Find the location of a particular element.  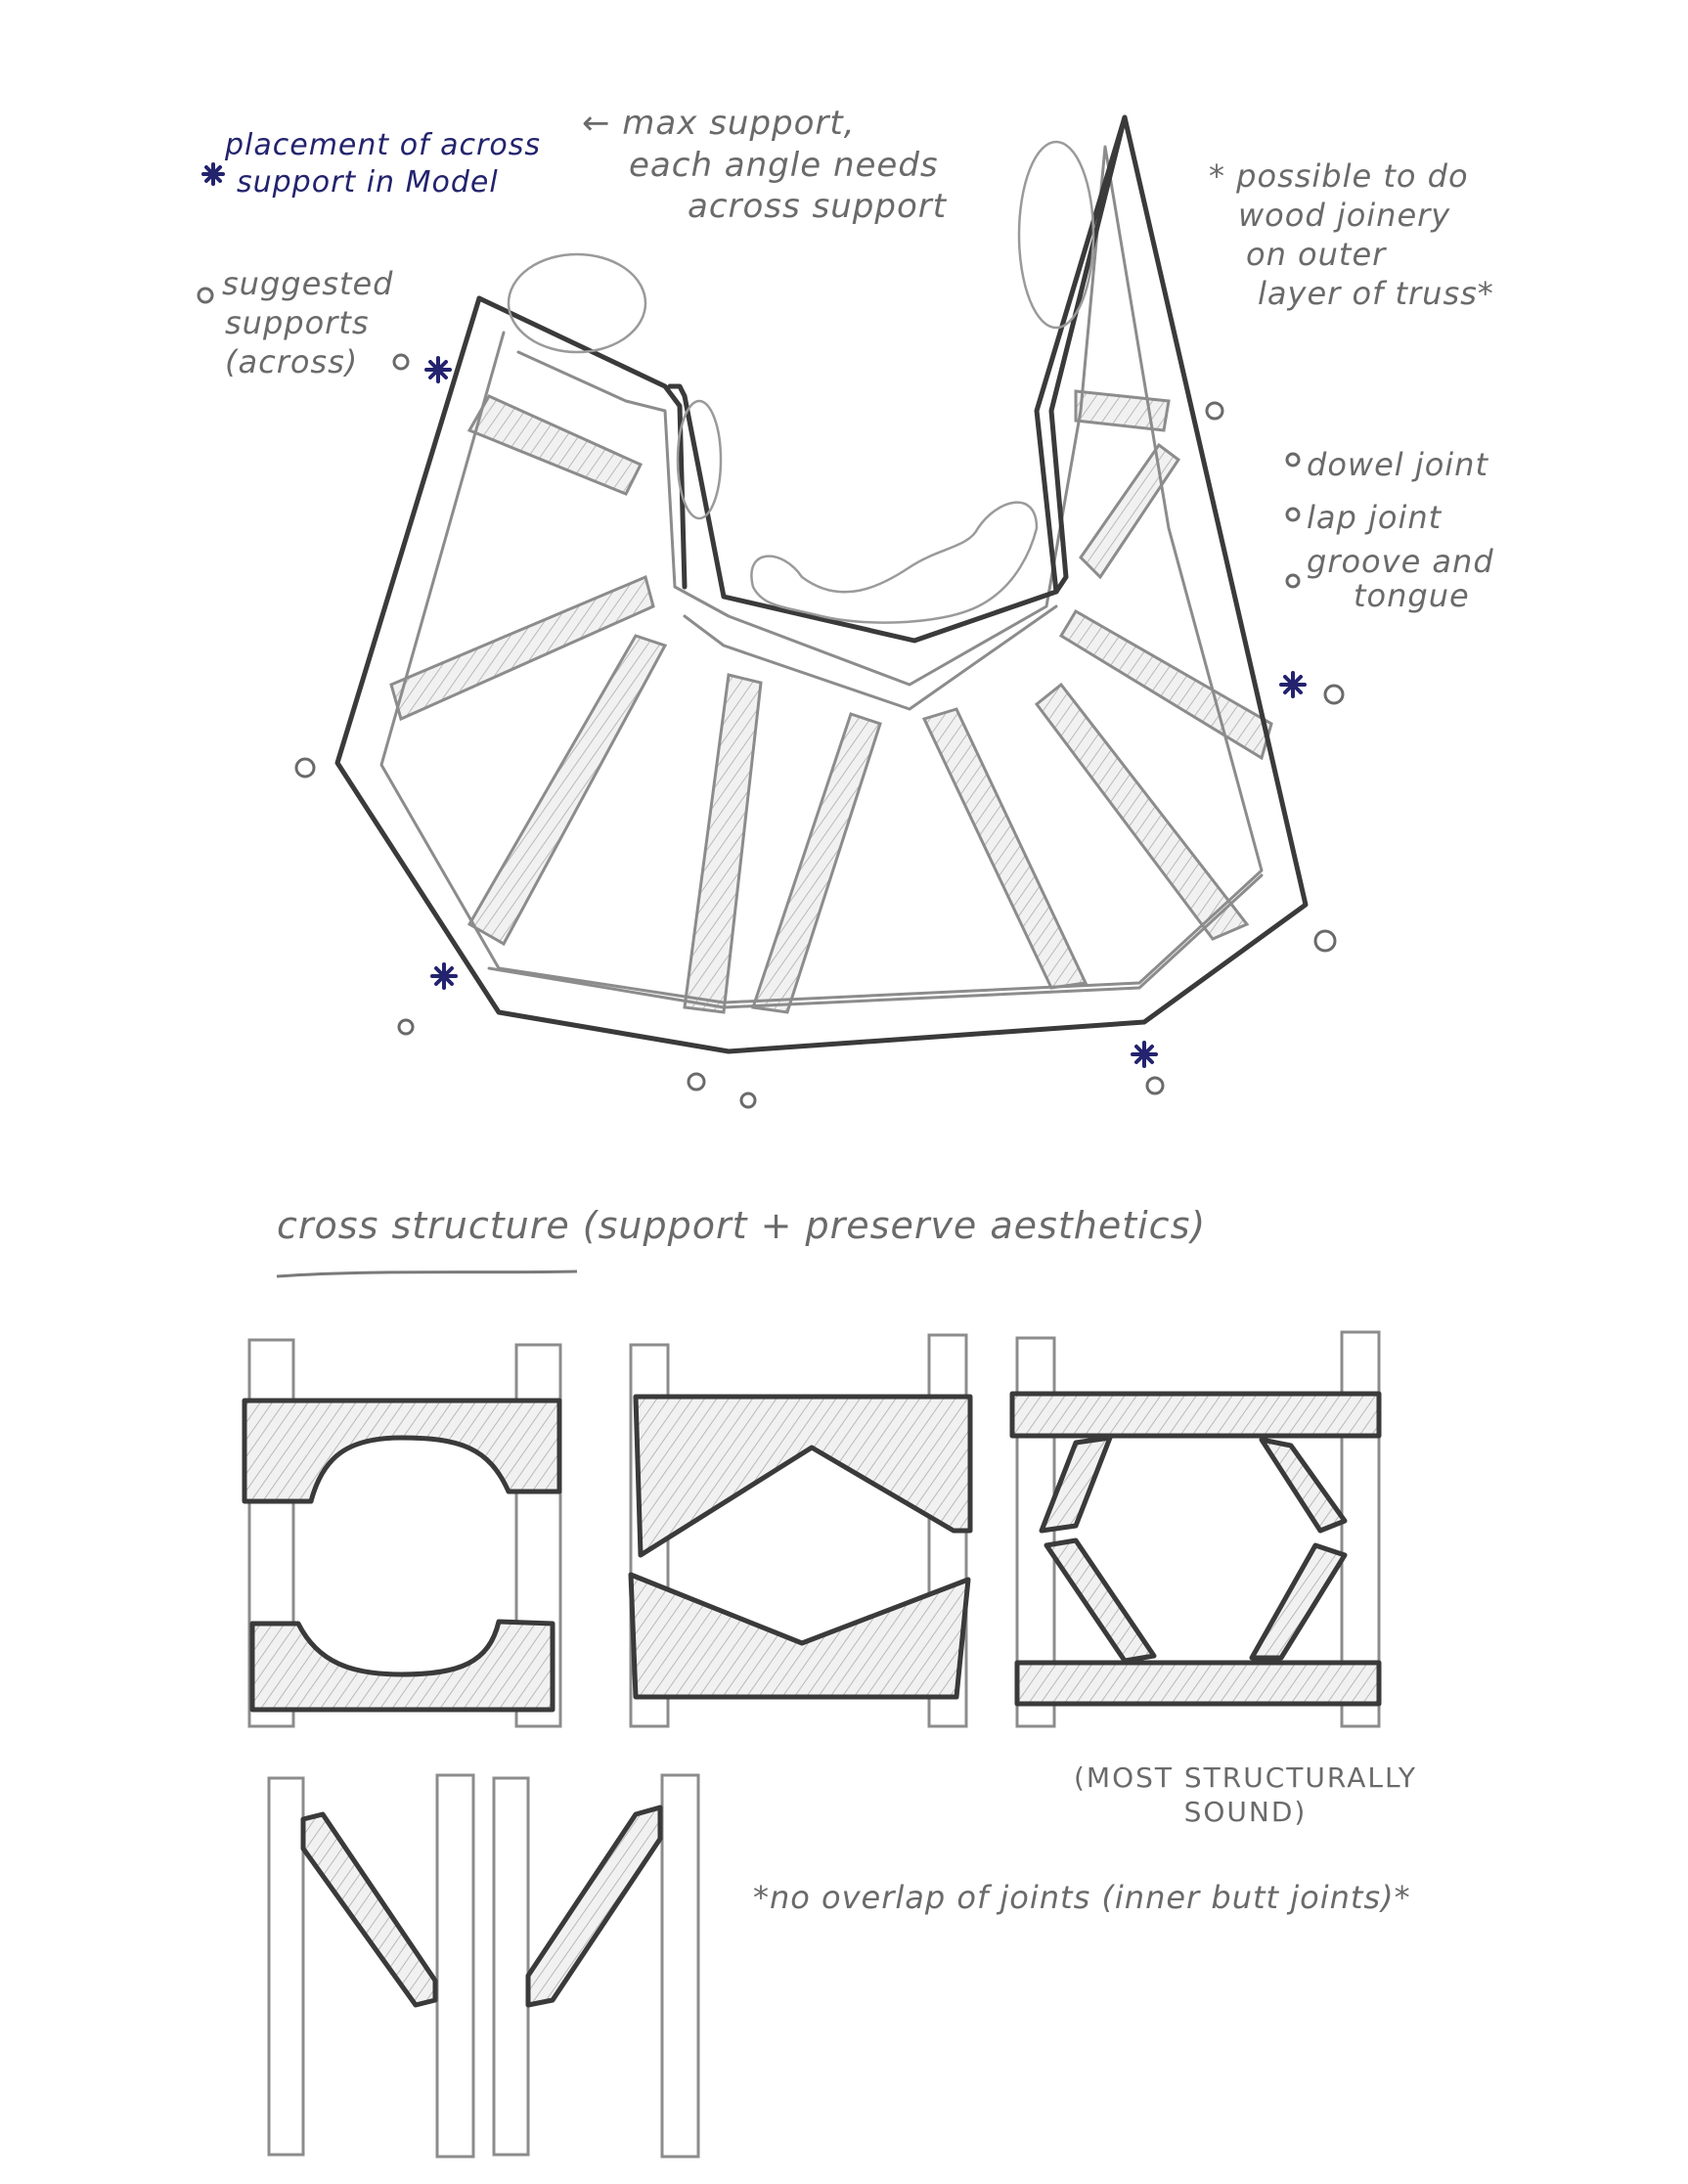

note-line: SOUND) is located at coordinates (1246, 1812).